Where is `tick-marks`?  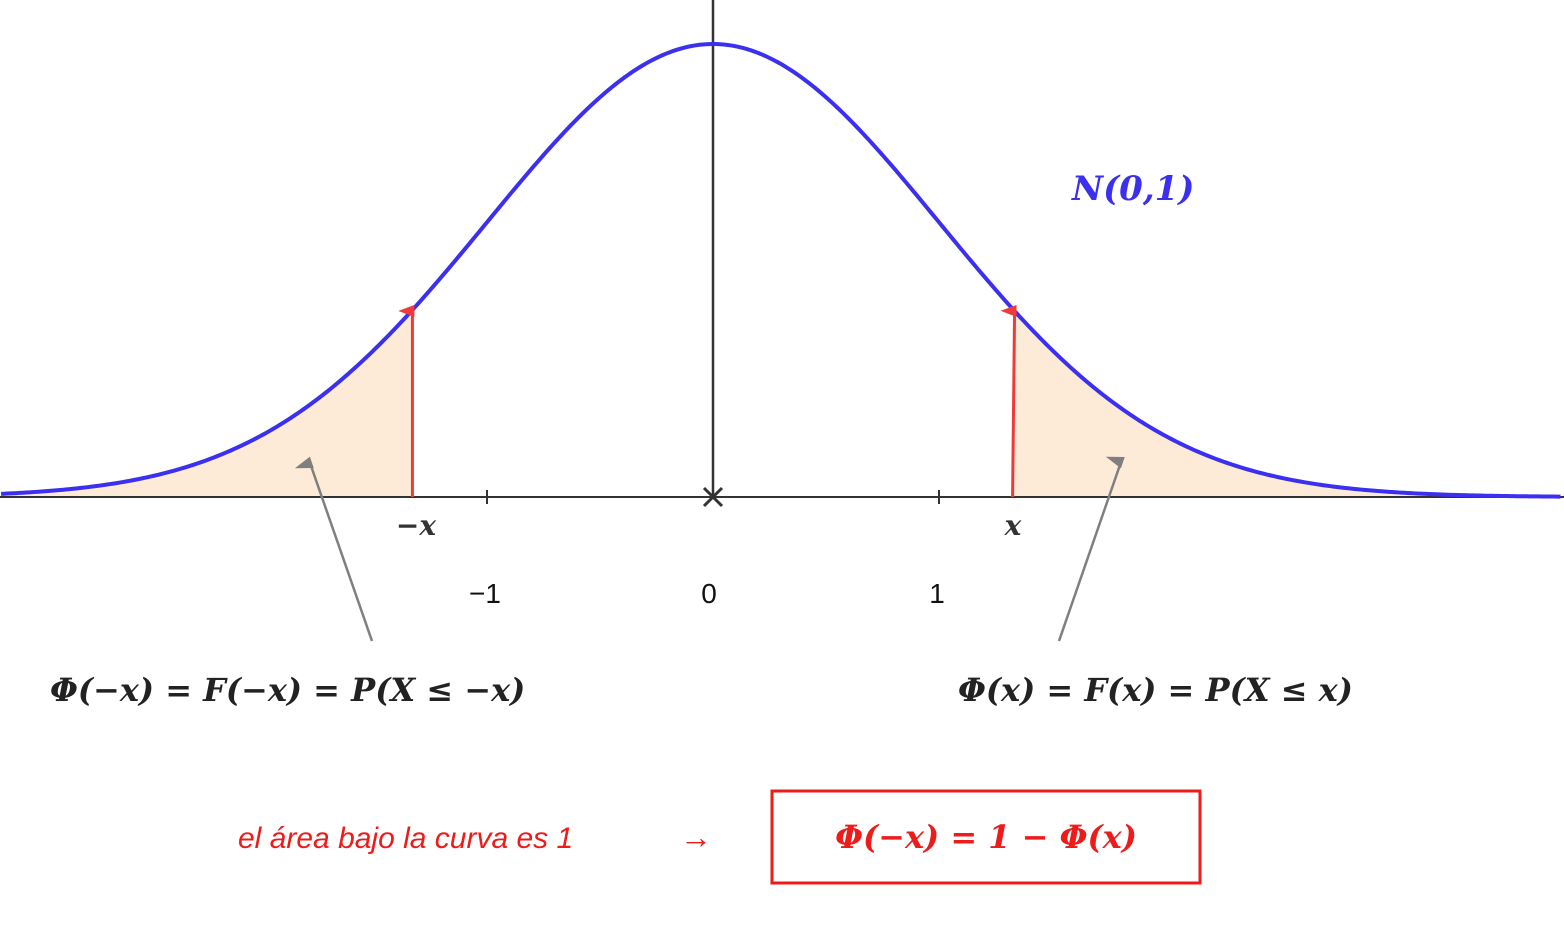
tick-marks is located at coordinates (713, 497).